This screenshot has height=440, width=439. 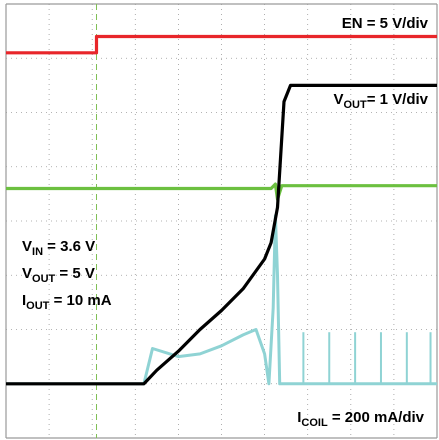 I want to click on series-vin-line, so click(x=221, y=191).